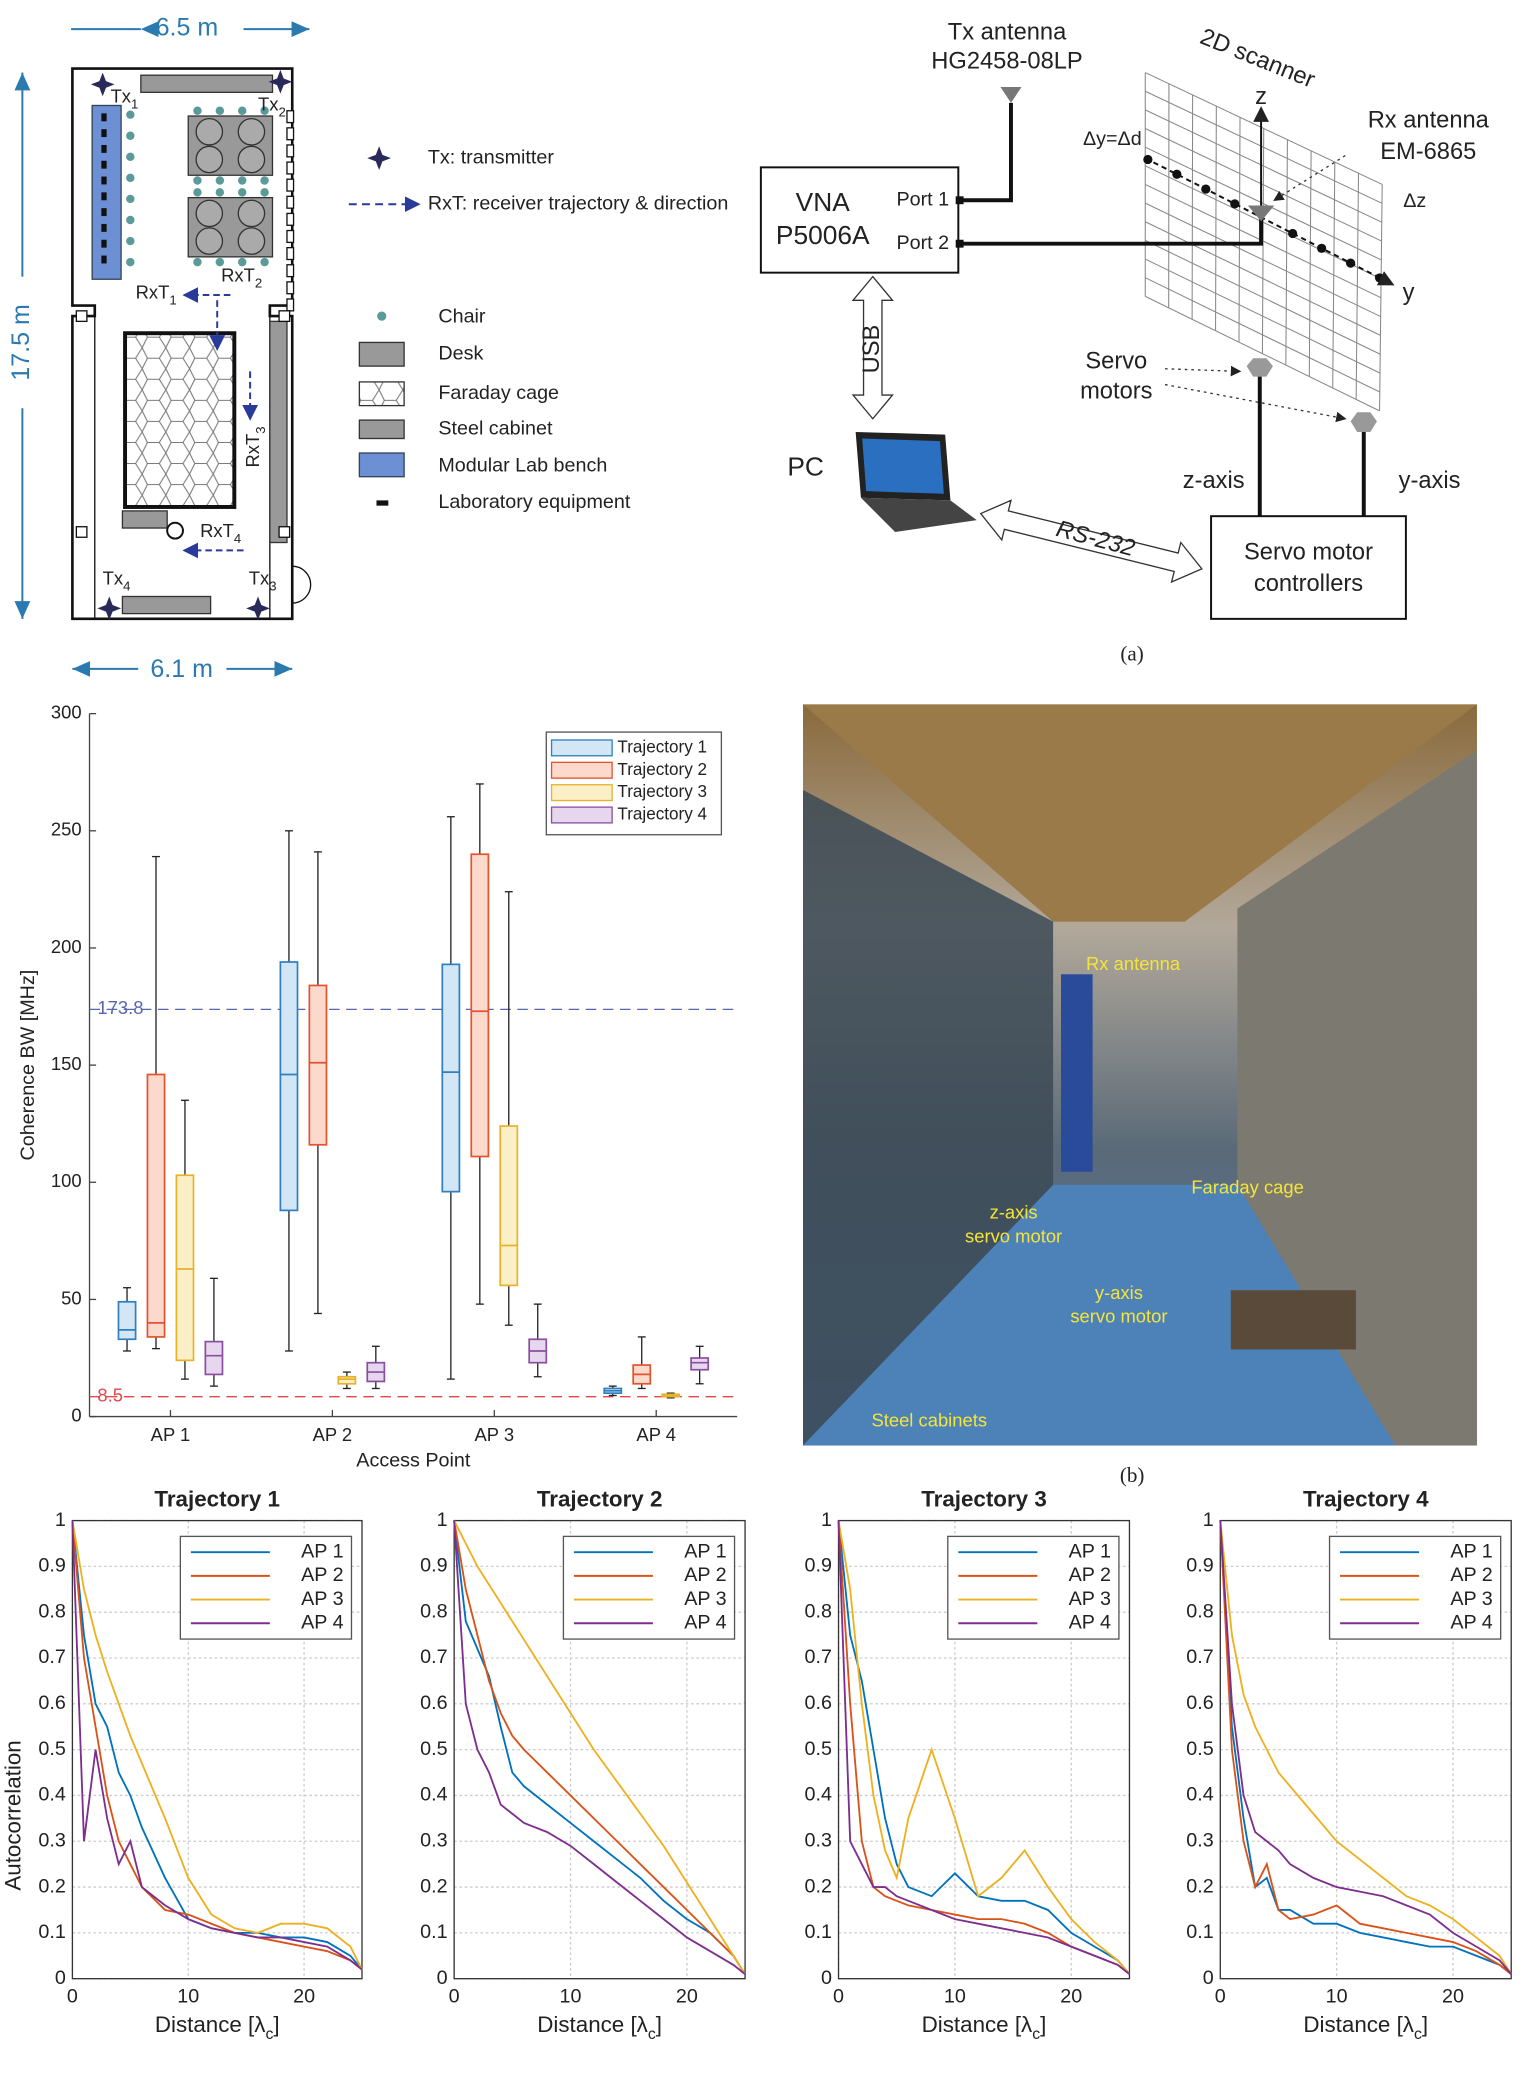 The image size is (1527, 2076). Describe the element at coordinates (166, 604) in the screenshot. I see `steel-cabinet` at that location.